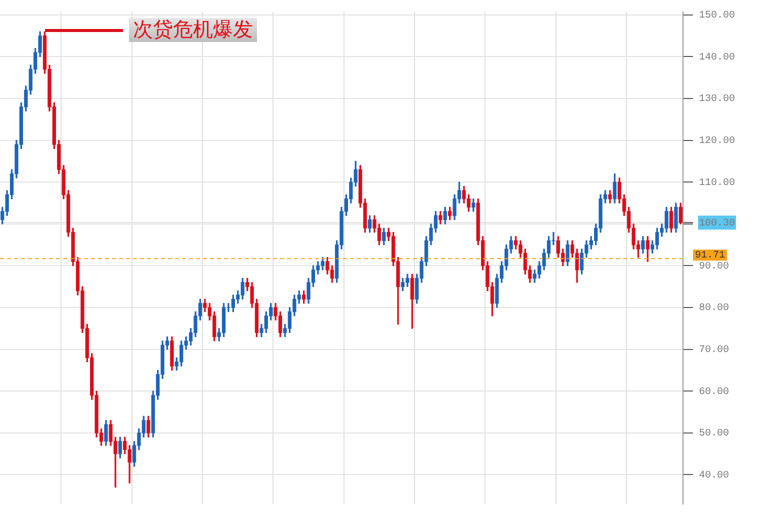  Describe the element at coordinates (717, 141) in the screenshot. I see `y-tick-label: 120.00` at that location.